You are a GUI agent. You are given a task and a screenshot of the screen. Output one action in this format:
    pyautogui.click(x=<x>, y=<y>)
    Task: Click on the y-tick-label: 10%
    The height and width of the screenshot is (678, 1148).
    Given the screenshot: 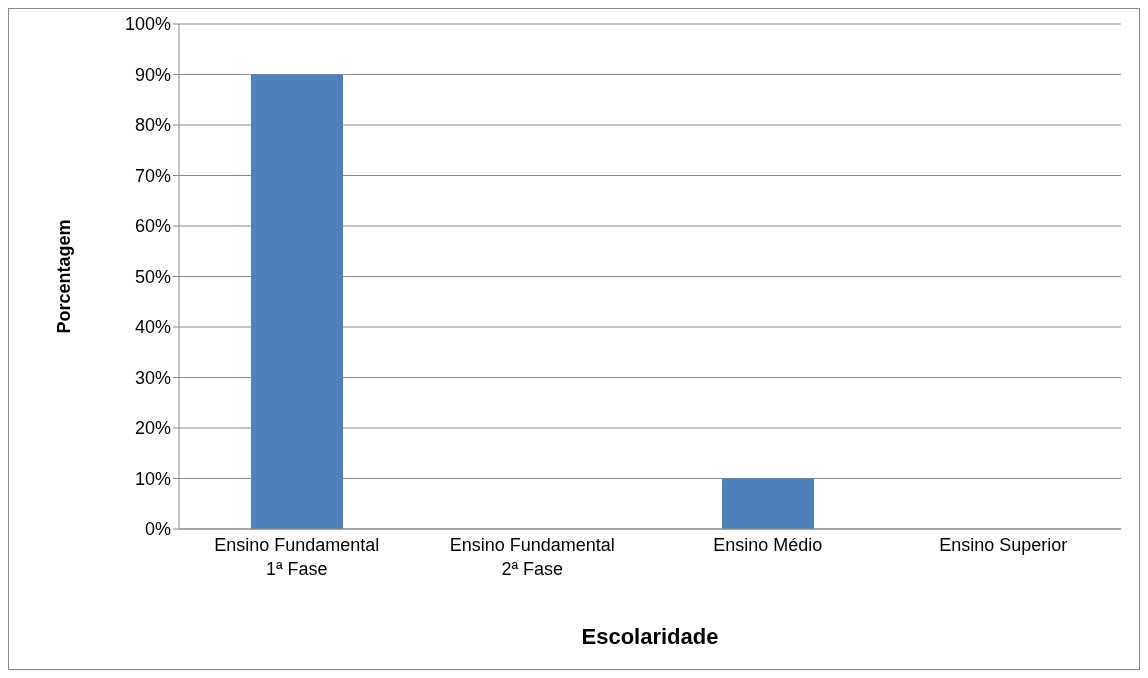 What is the action you would take?
    pyautogui.click(x=152, y=478)
    